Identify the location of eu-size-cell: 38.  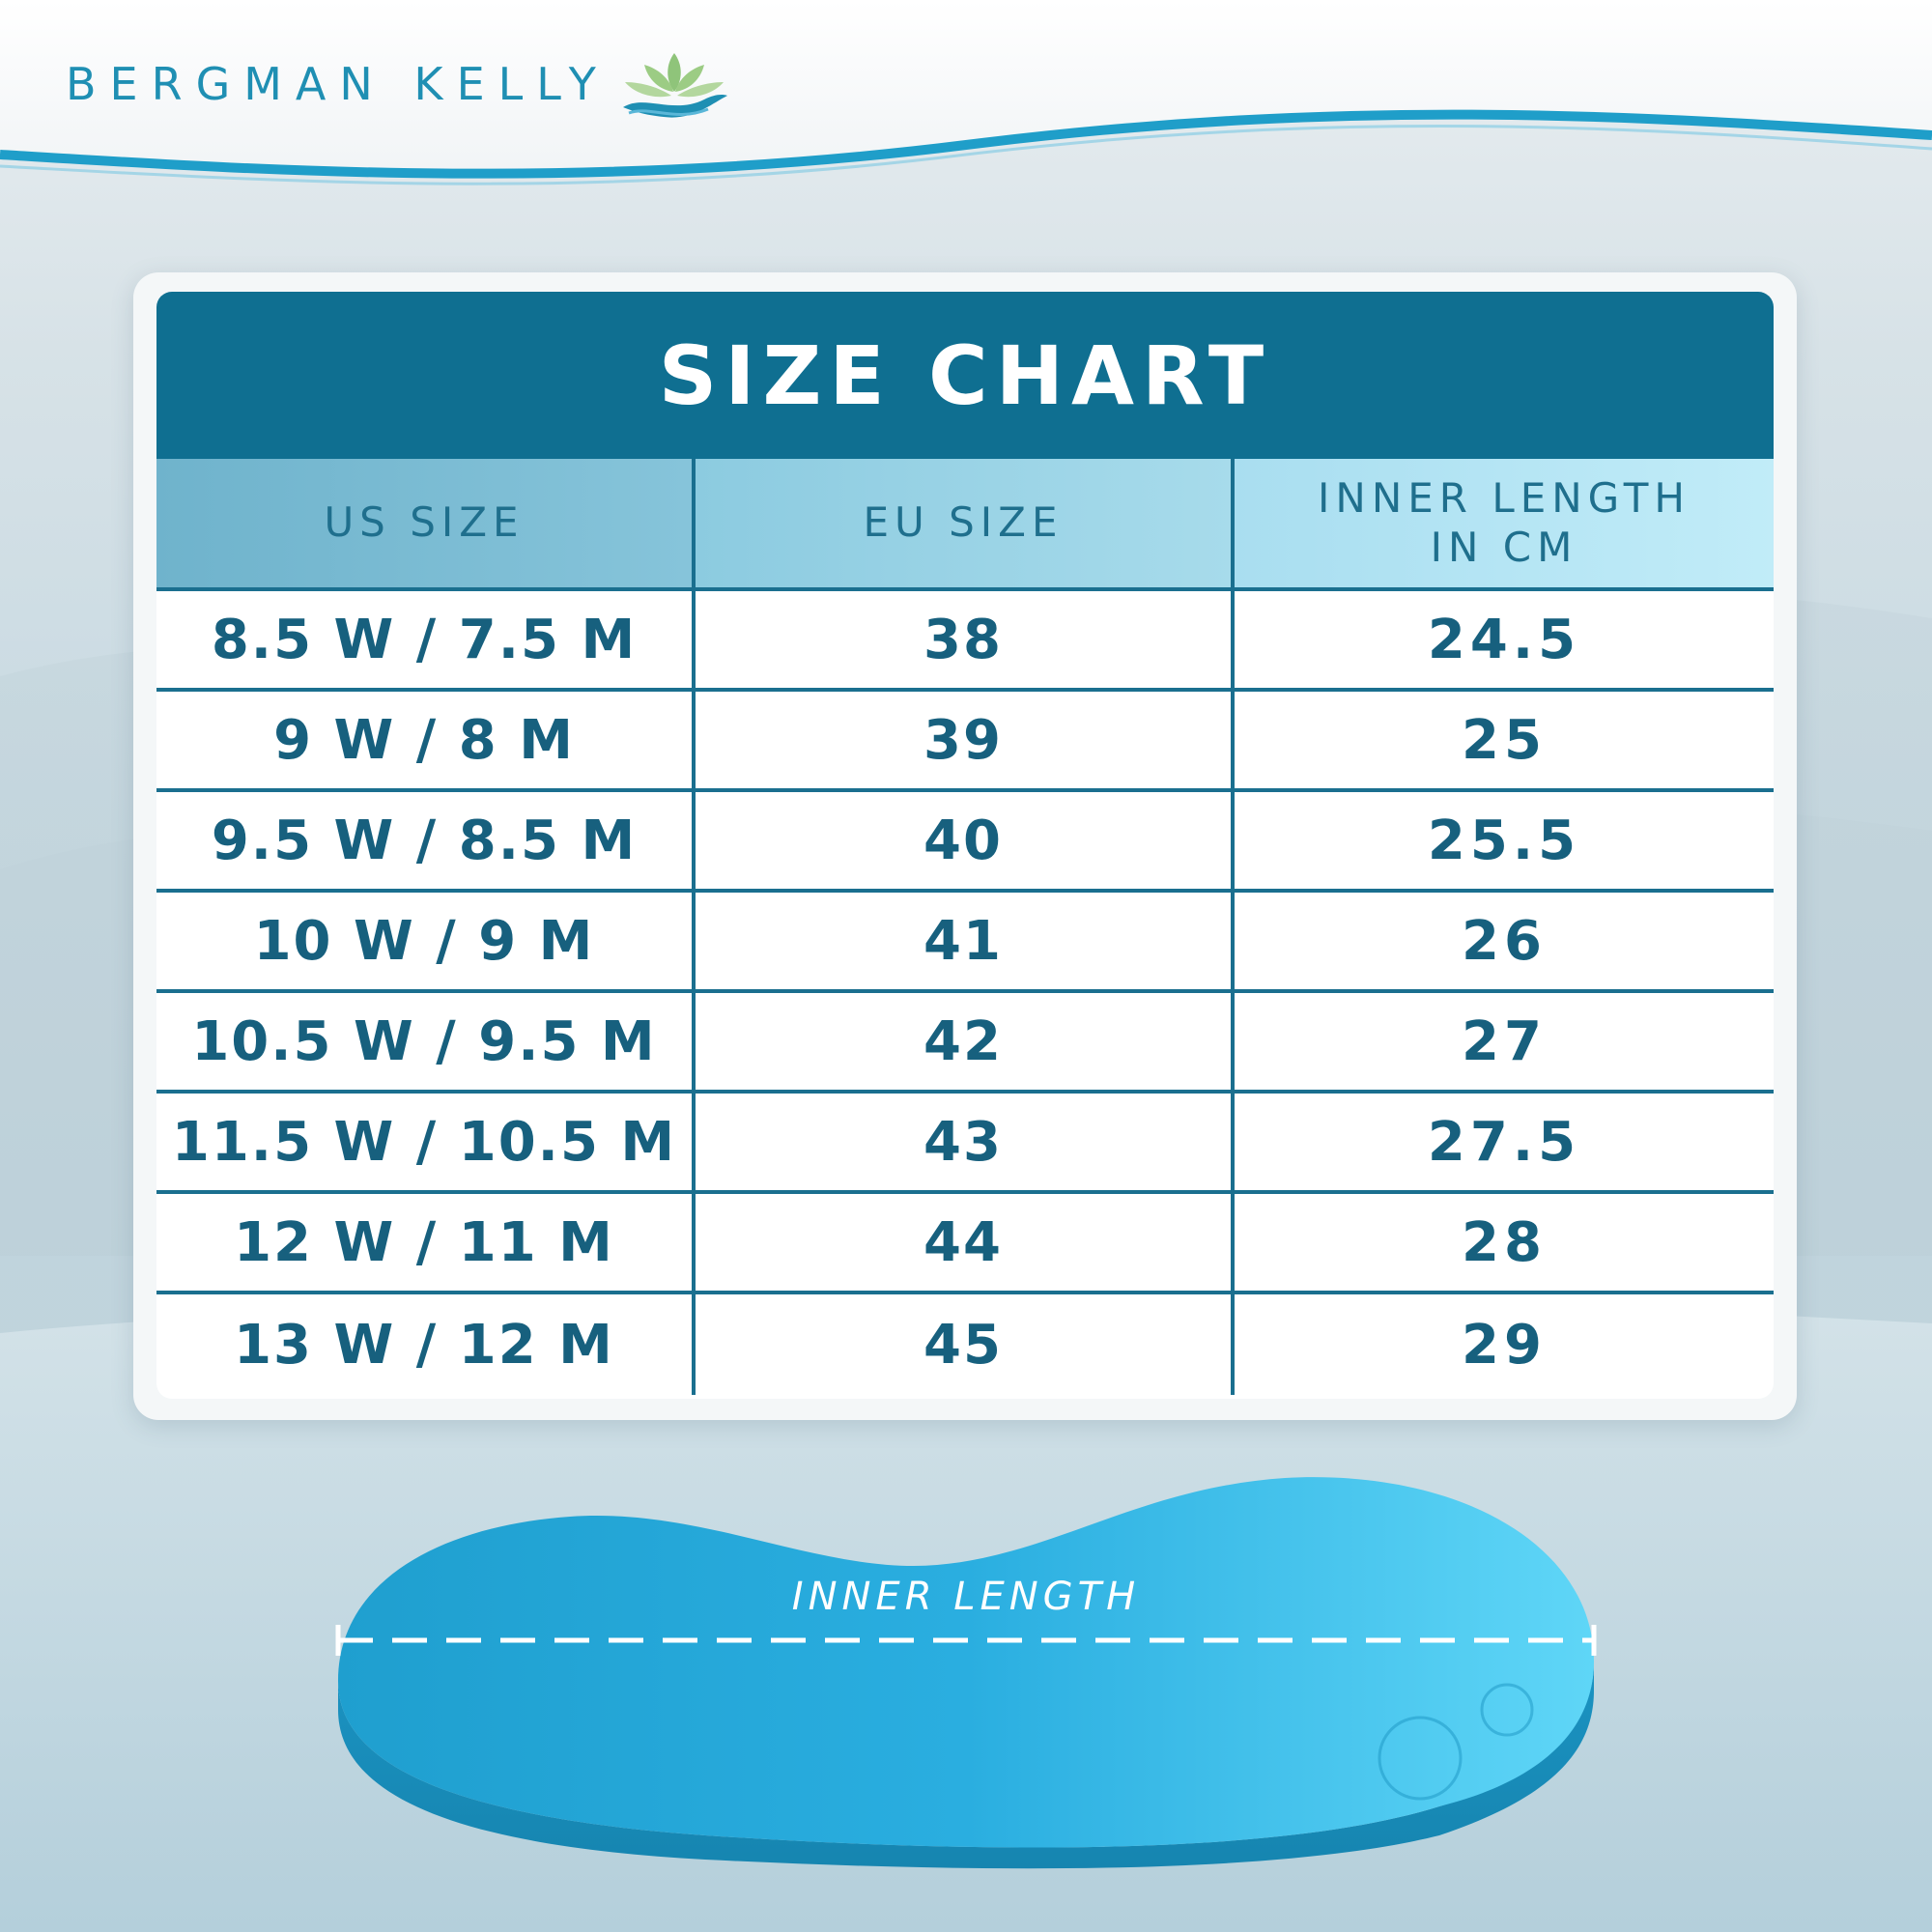
(965, 639).